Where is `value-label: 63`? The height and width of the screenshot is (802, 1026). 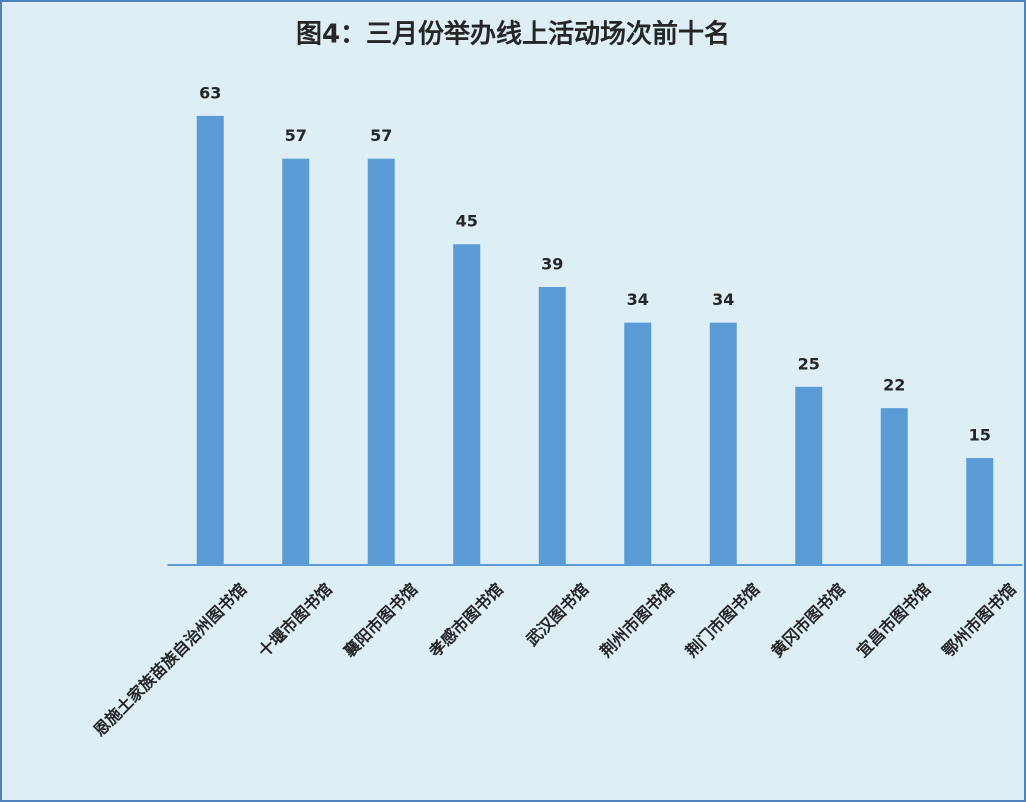
value-label: 63 is located at coordinates (210, 92).